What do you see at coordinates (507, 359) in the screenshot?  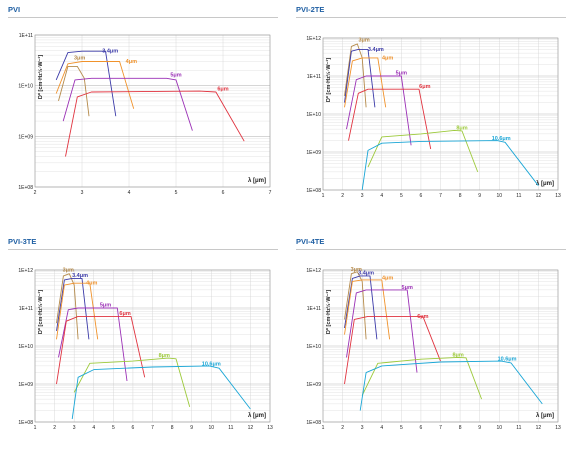 I see `series-label: 10.6μm` at bounding box center [507, 359].